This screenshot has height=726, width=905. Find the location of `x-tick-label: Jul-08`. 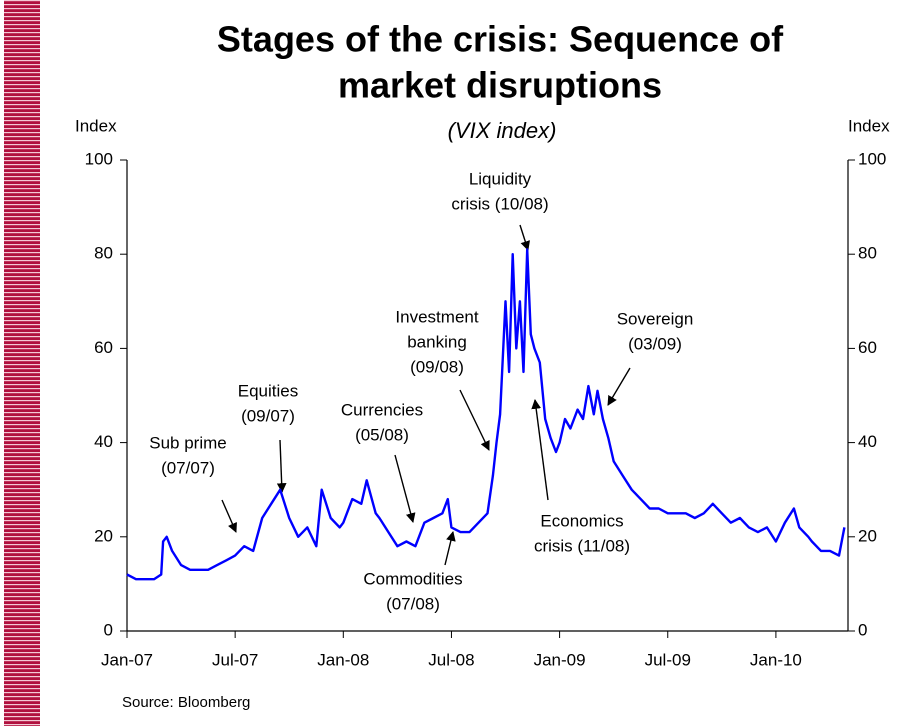

x-tick-label: Jul-08 is located at coordinates (451, 659).